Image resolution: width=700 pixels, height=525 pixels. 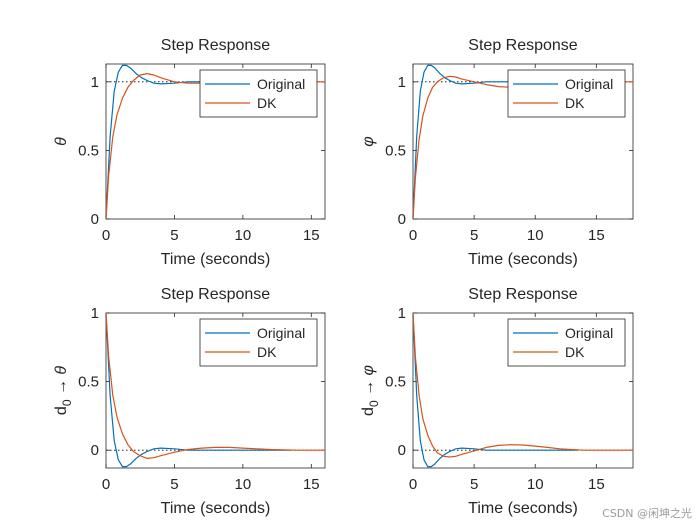 What do you see at coordinates (63, 390) in the screenshot?
I see `y-axis-label: d0 → θ` at bounding box center [63, 390].